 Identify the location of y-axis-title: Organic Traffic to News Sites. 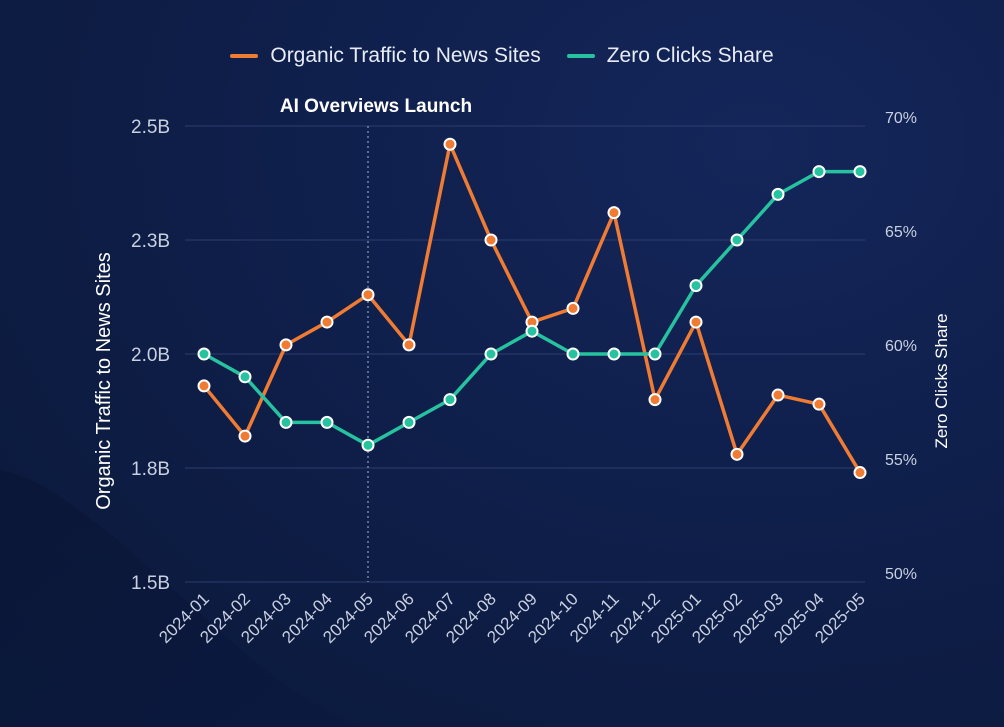
(104, 381).